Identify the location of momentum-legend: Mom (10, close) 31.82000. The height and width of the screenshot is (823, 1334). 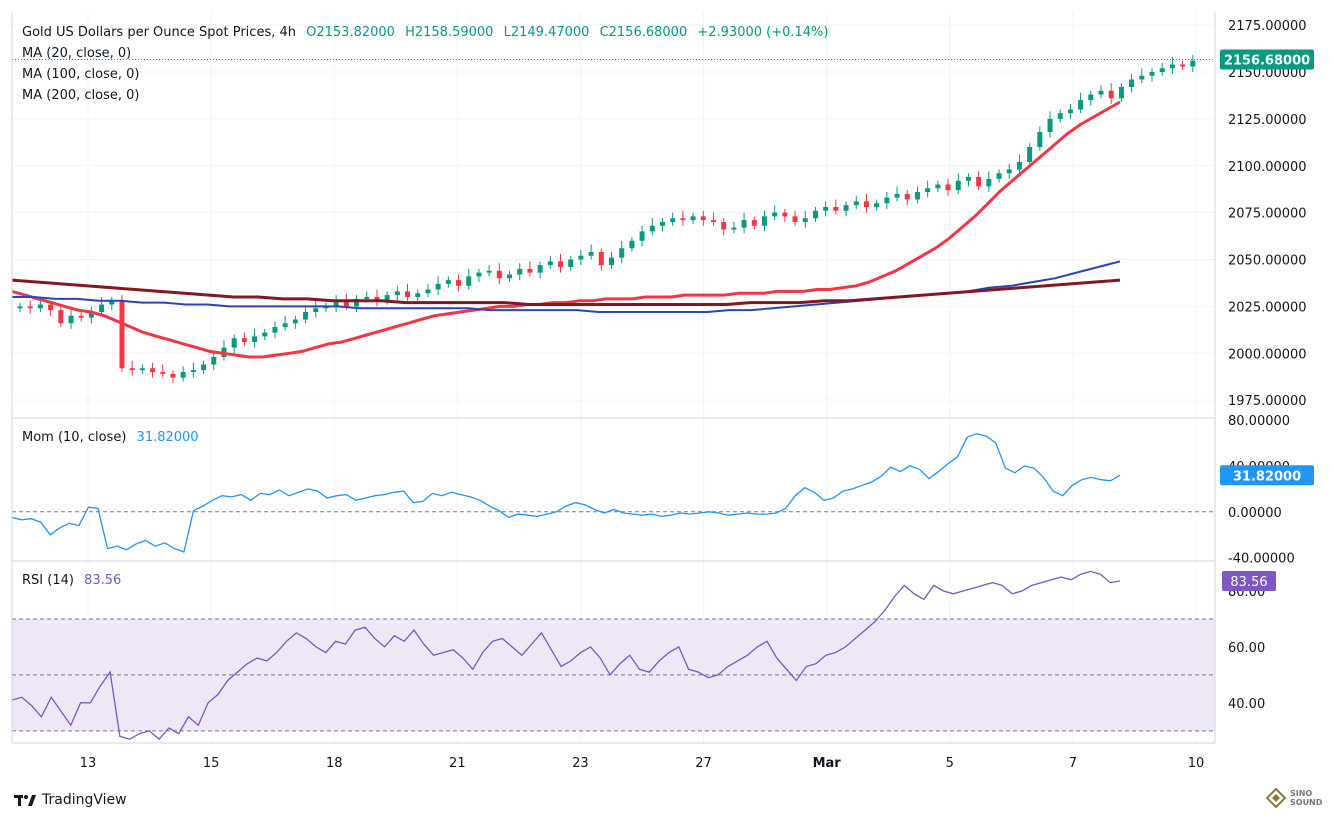
(113, 437).